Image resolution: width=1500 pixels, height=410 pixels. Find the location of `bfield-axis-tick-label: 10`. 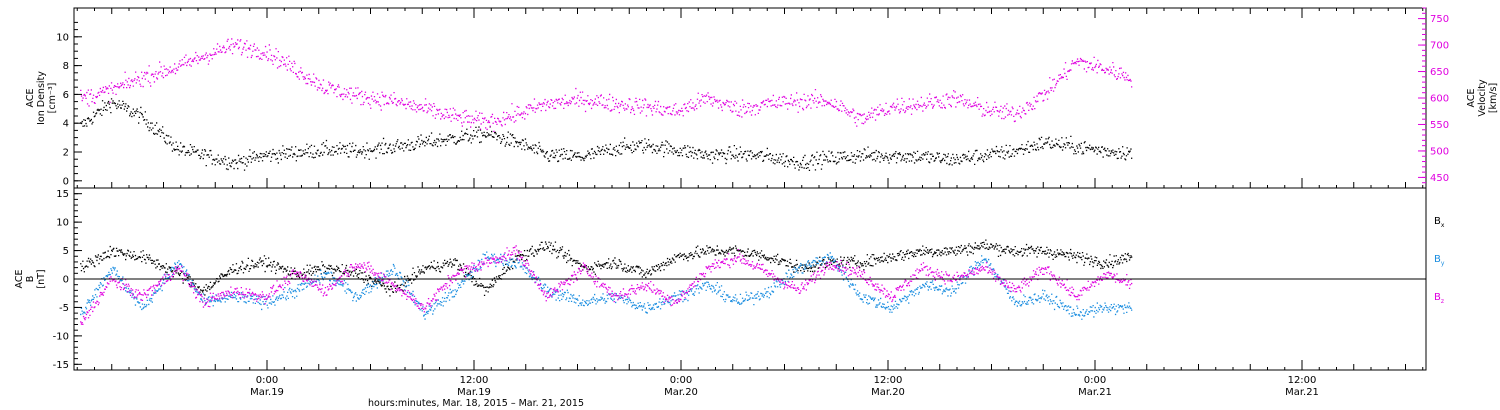

bfield-axis-tick-label: 10 is located at coordinates (62, 223).